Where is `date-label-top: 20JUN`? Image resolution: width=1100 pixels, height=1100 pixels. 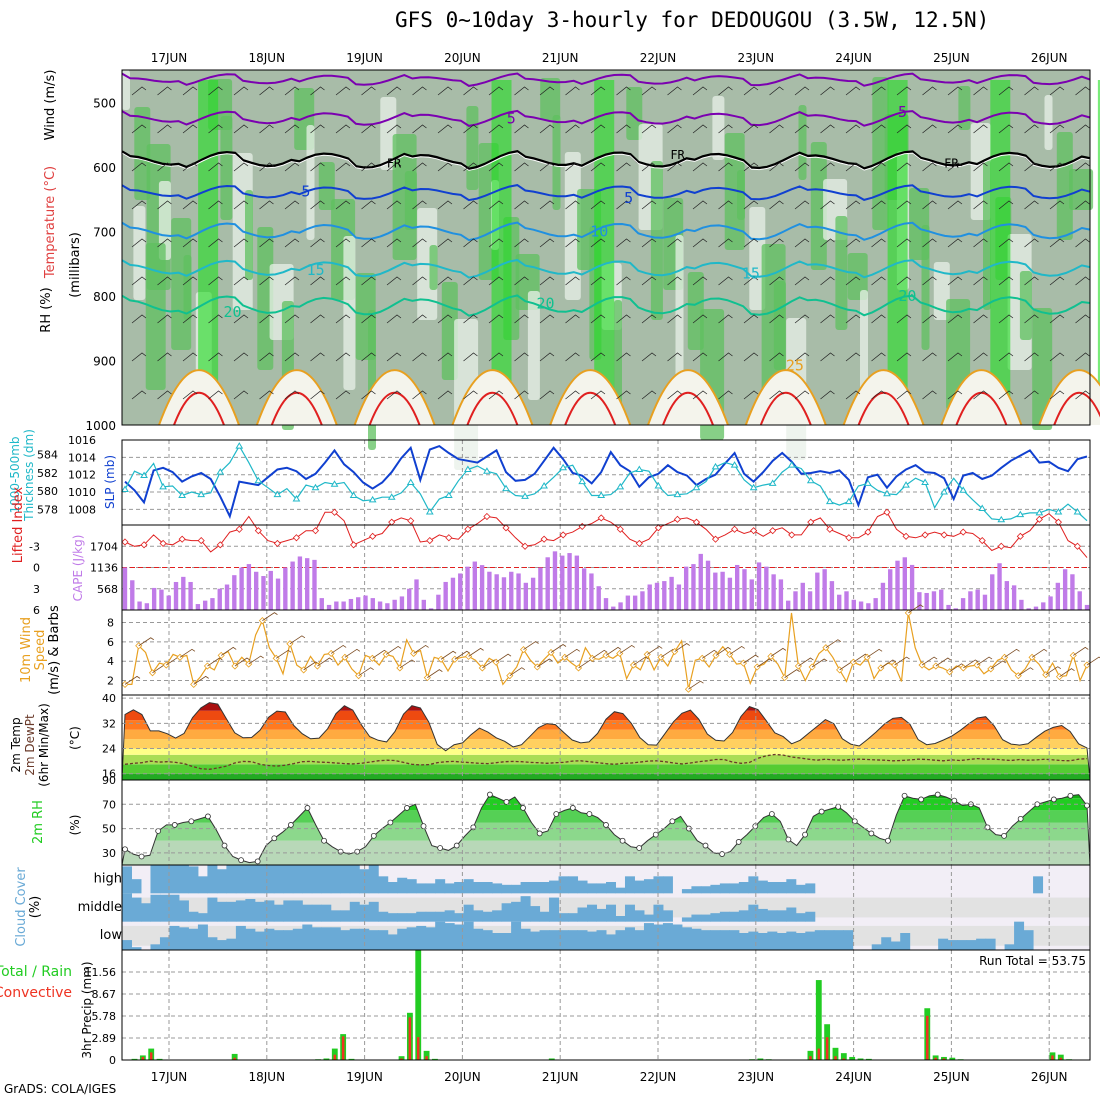 date-label-top: 20JUN is located at coordinates (462, 58).